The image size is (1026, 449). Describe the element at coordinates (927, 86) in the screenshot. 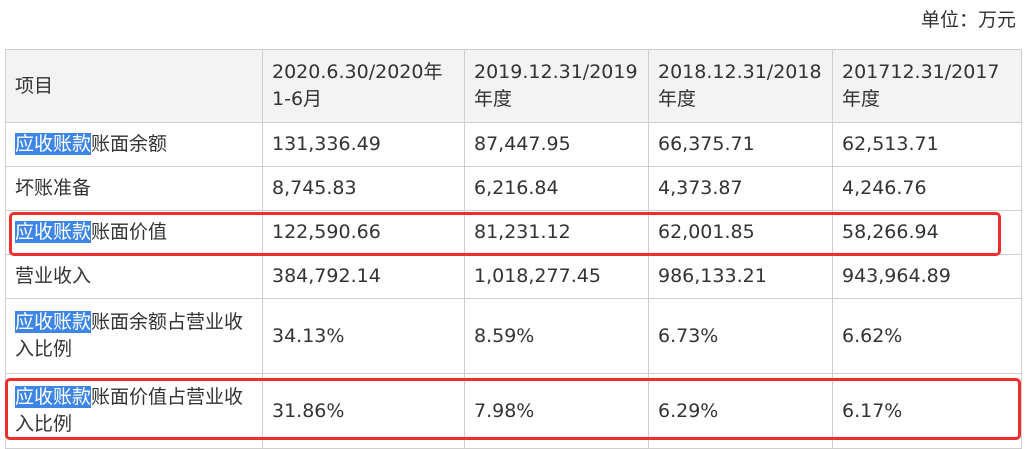

I see `header-2017: 201712.31/2017 年度` at that location.